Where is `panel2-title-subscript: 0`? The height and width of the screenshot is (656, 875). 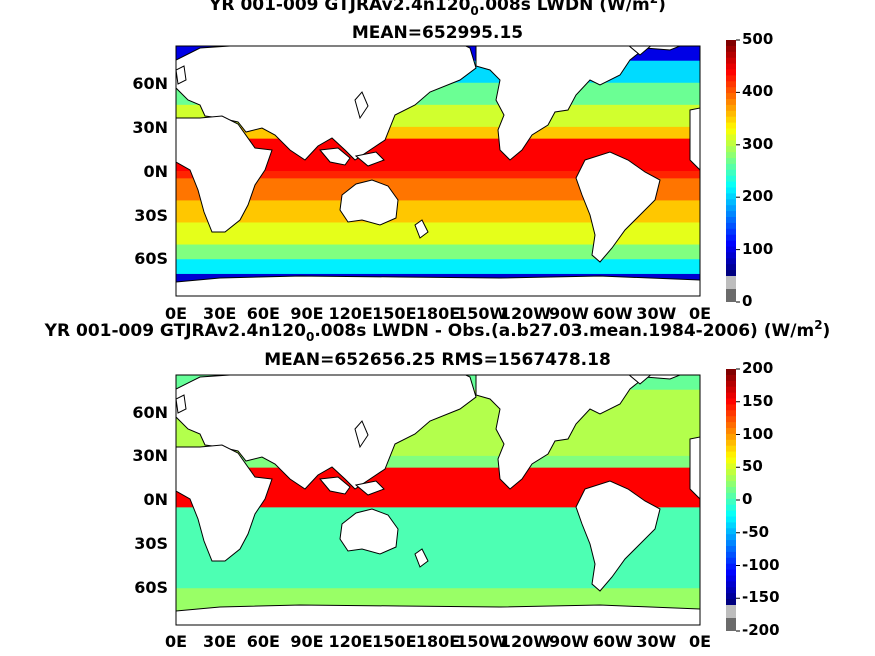
panel2-title-subscript: 0 is located at coordinates (310, 337).